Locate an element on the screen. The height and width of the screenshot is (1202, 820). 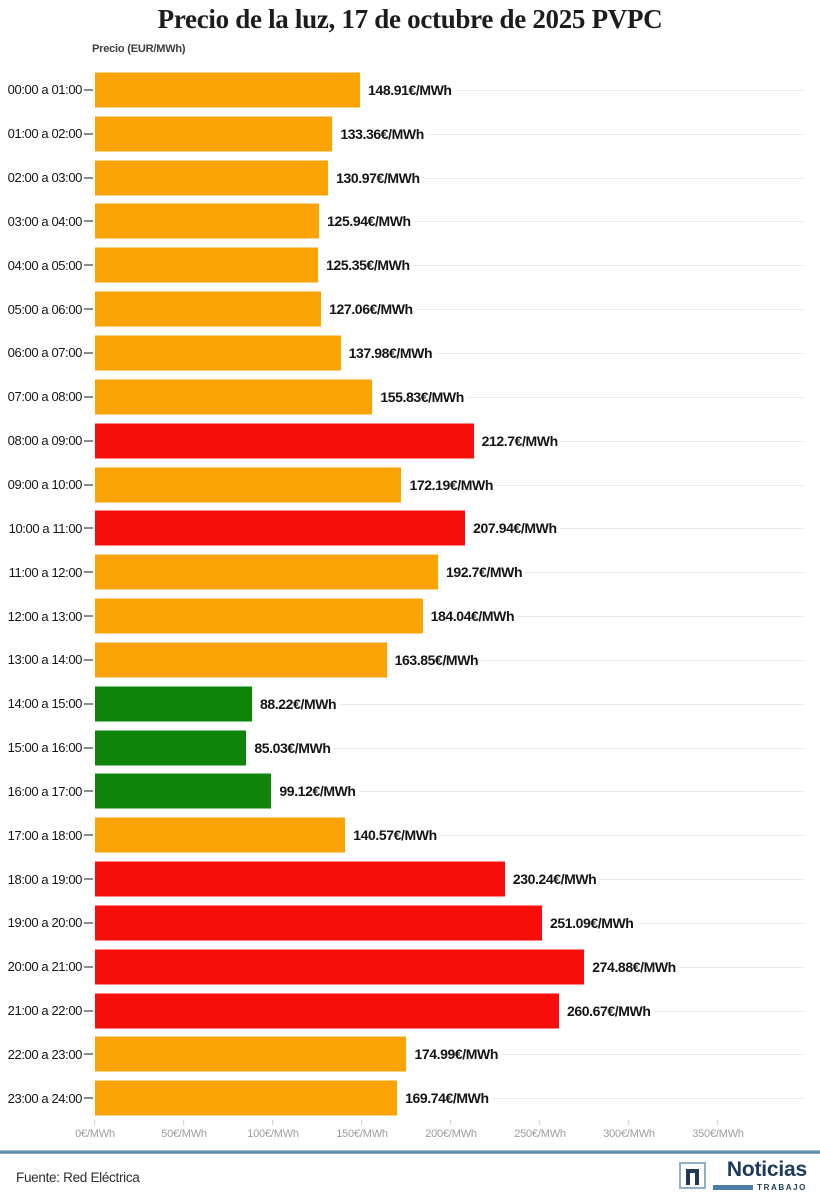
bar-row: 12:00 a 13:00 184.04€/MWh is located at coordinates (410, 616).